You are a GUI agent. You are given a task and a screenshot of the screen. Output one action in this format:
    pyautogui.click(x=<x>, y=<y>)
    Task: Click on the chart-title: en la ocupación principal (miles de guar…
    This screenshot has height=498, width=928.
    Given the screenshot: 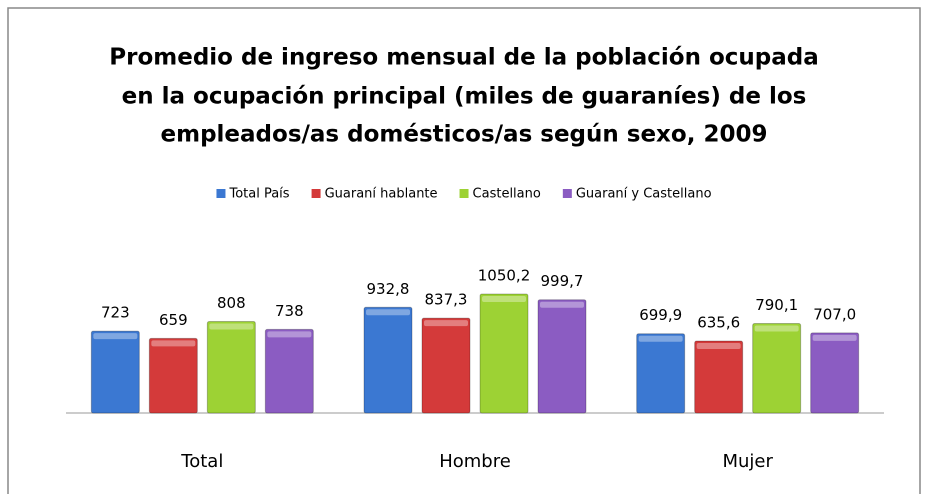 What is the action you would take?
    pyautogui.click(x=464, y=97)
    